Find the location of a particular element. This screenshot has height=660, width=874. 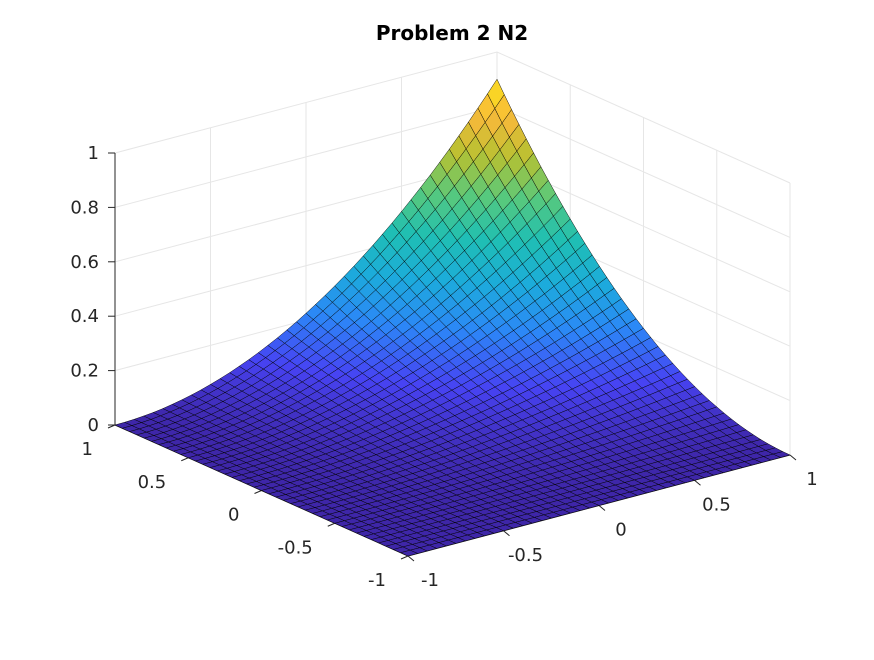

x-tick-label: -1 is located at coordinates (430, 580).